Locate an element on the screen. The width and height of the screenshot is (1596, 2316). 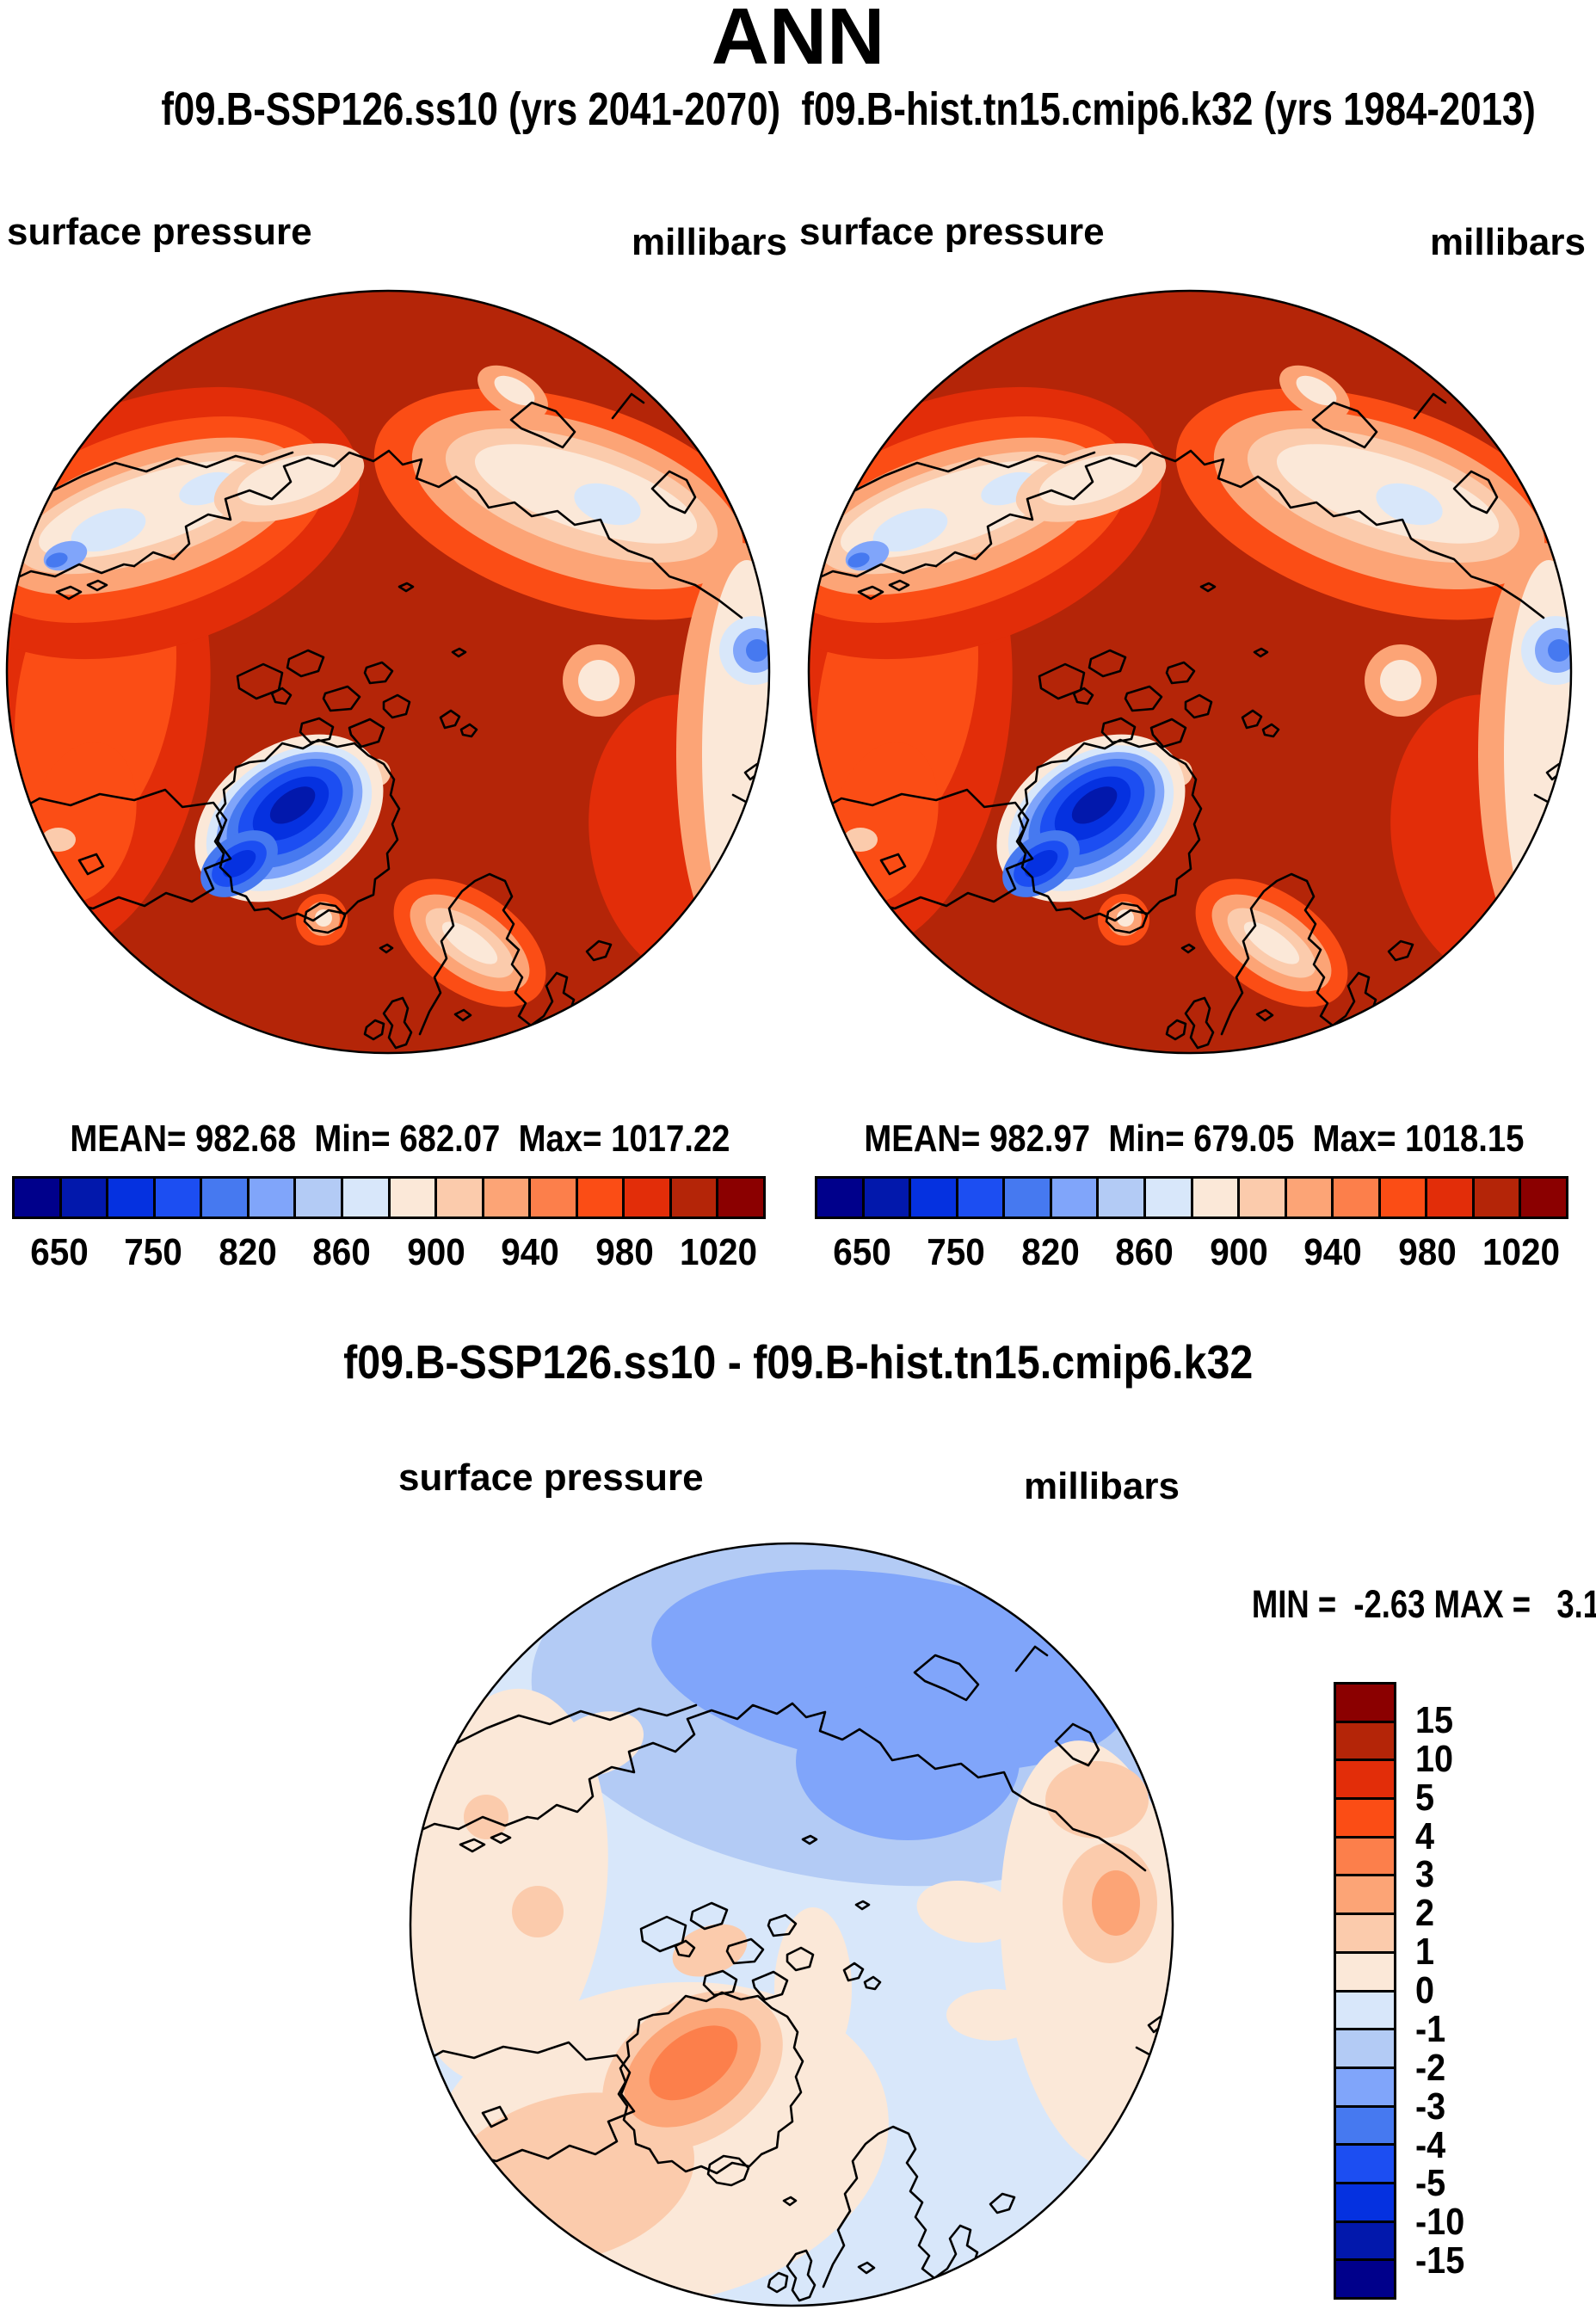
colorbar-diff-tick-label: 0 is located at coordinates (1425, 1990).